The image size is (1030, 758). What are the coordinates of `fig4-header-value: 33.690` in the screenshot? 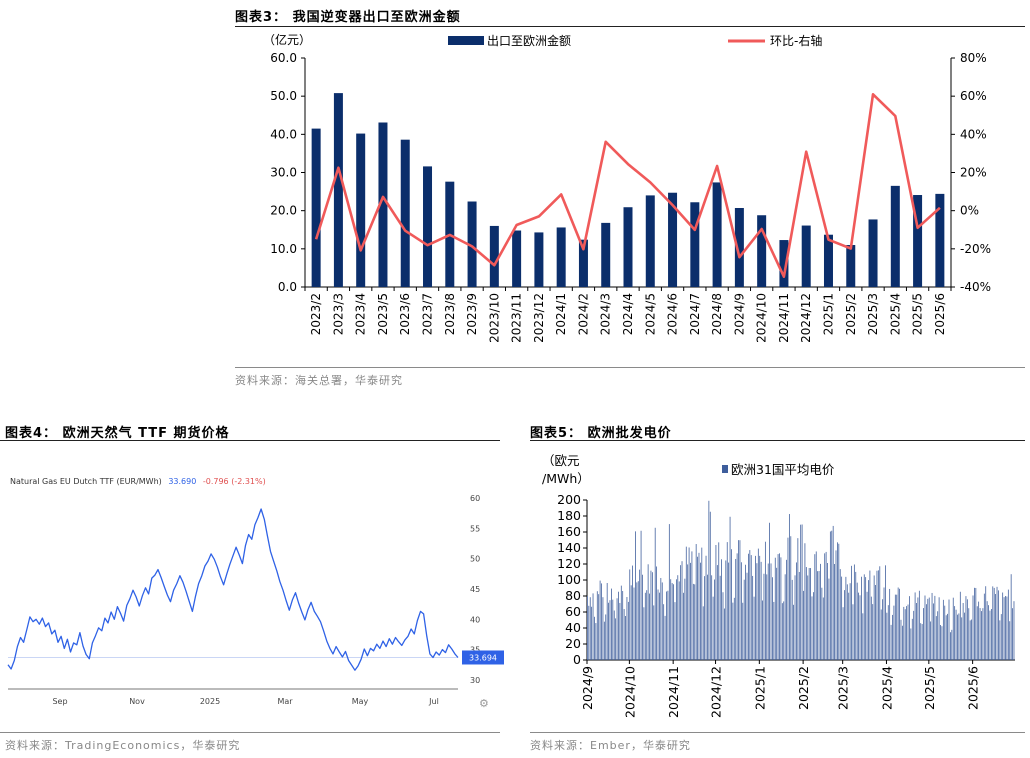 It's located at (182, 481).